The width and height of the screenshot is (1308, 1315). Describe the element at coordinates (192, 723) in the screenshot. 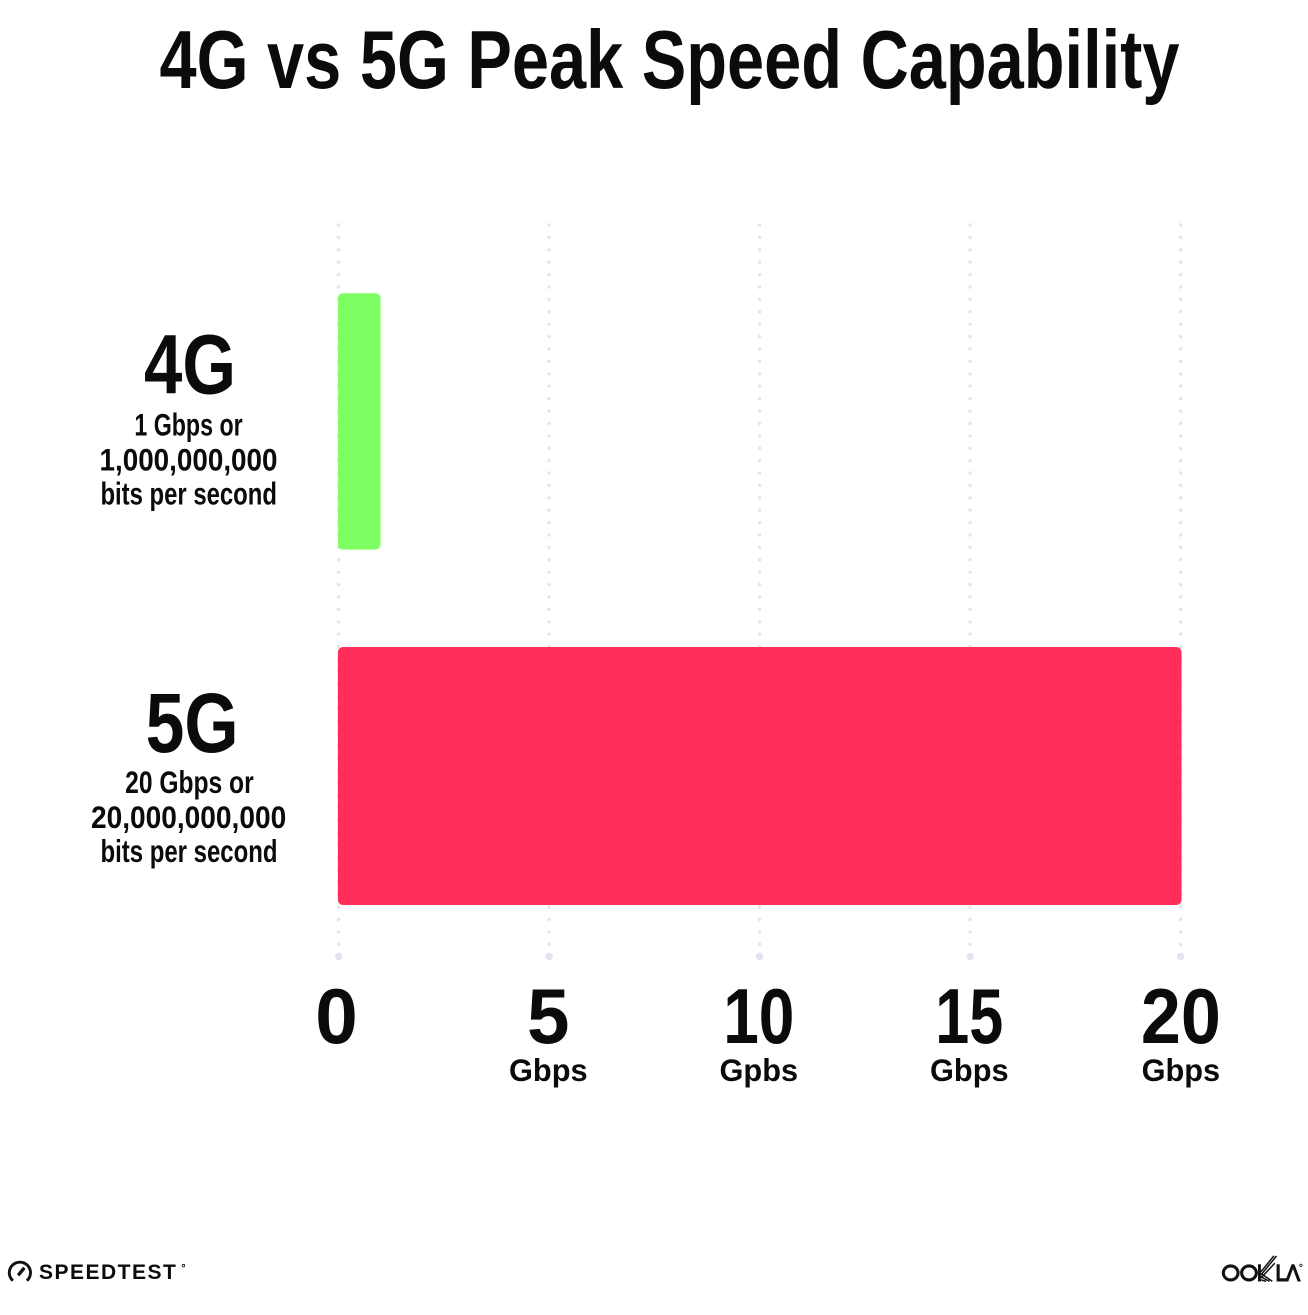

I see `svg-text: 5G` at that location.